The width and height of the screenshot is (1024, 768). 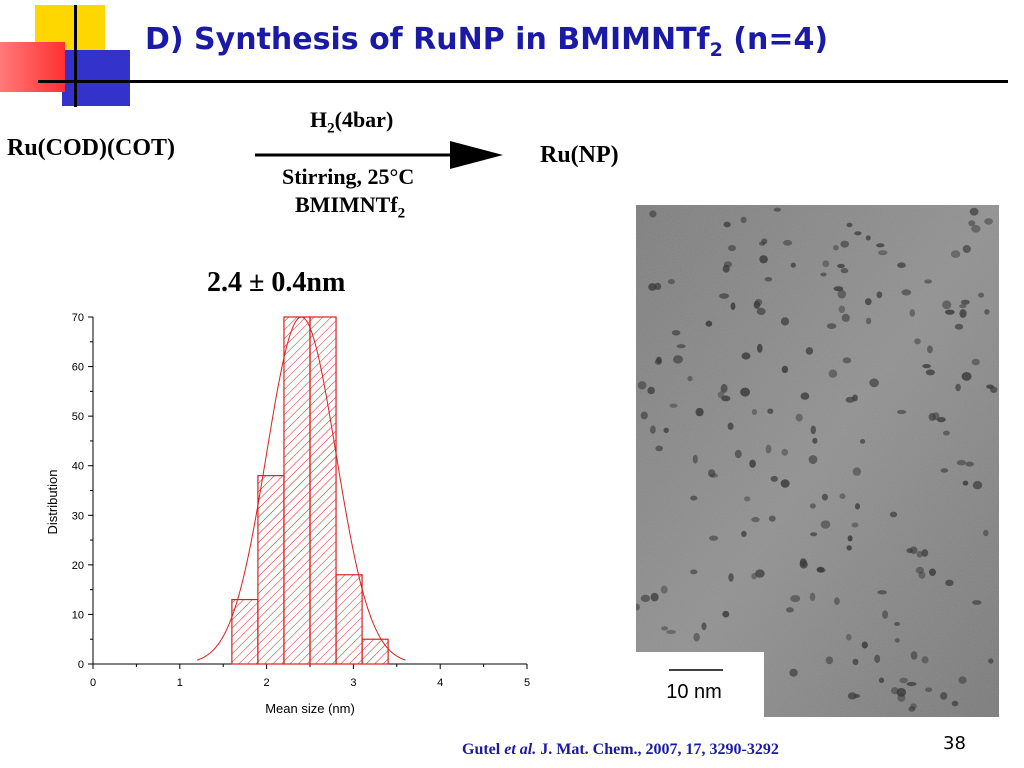 What do you see at coordinates (579, 155) in the screenshot?
I see `product-label: Ru(NP)` at bounding box center [579, 155].